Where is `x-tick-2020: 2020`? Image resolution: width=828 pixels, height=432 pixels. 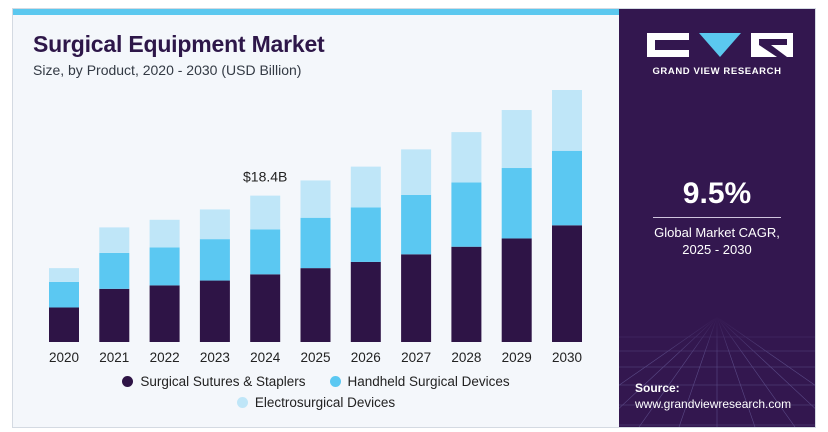 x-tick-2020: 2020 is located at coordinates (64, 357).